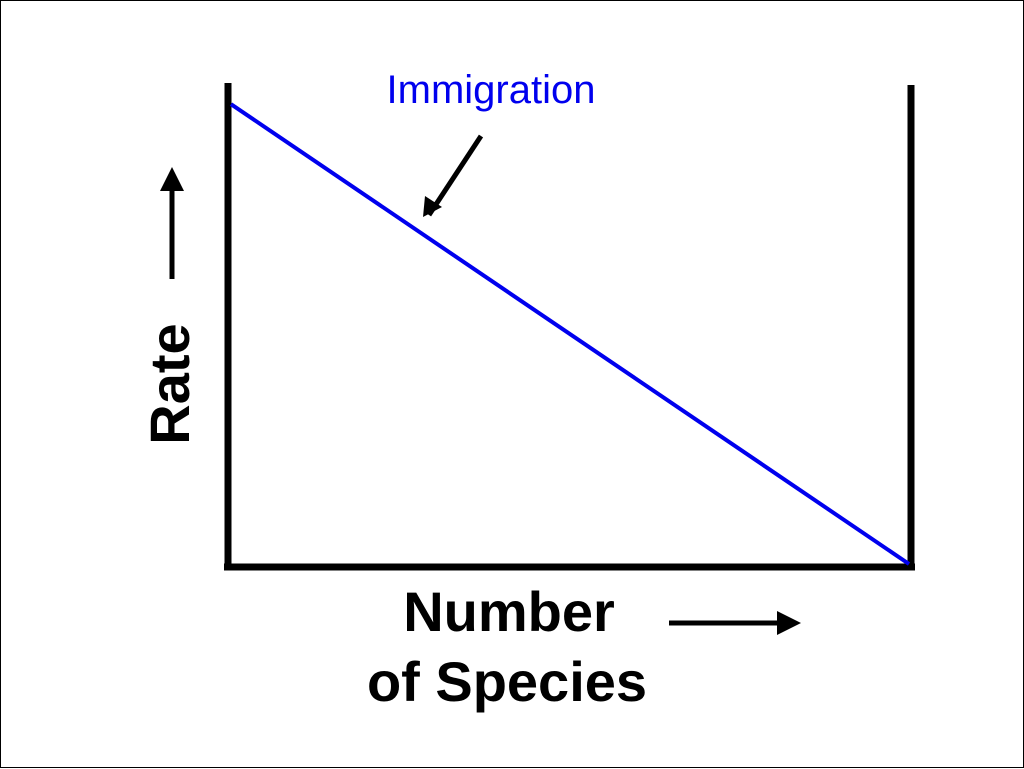  What do you see at coordinates (172, 223) in the screenshot?
I see `arrow-up-icon` at bounding box center [172, 223].